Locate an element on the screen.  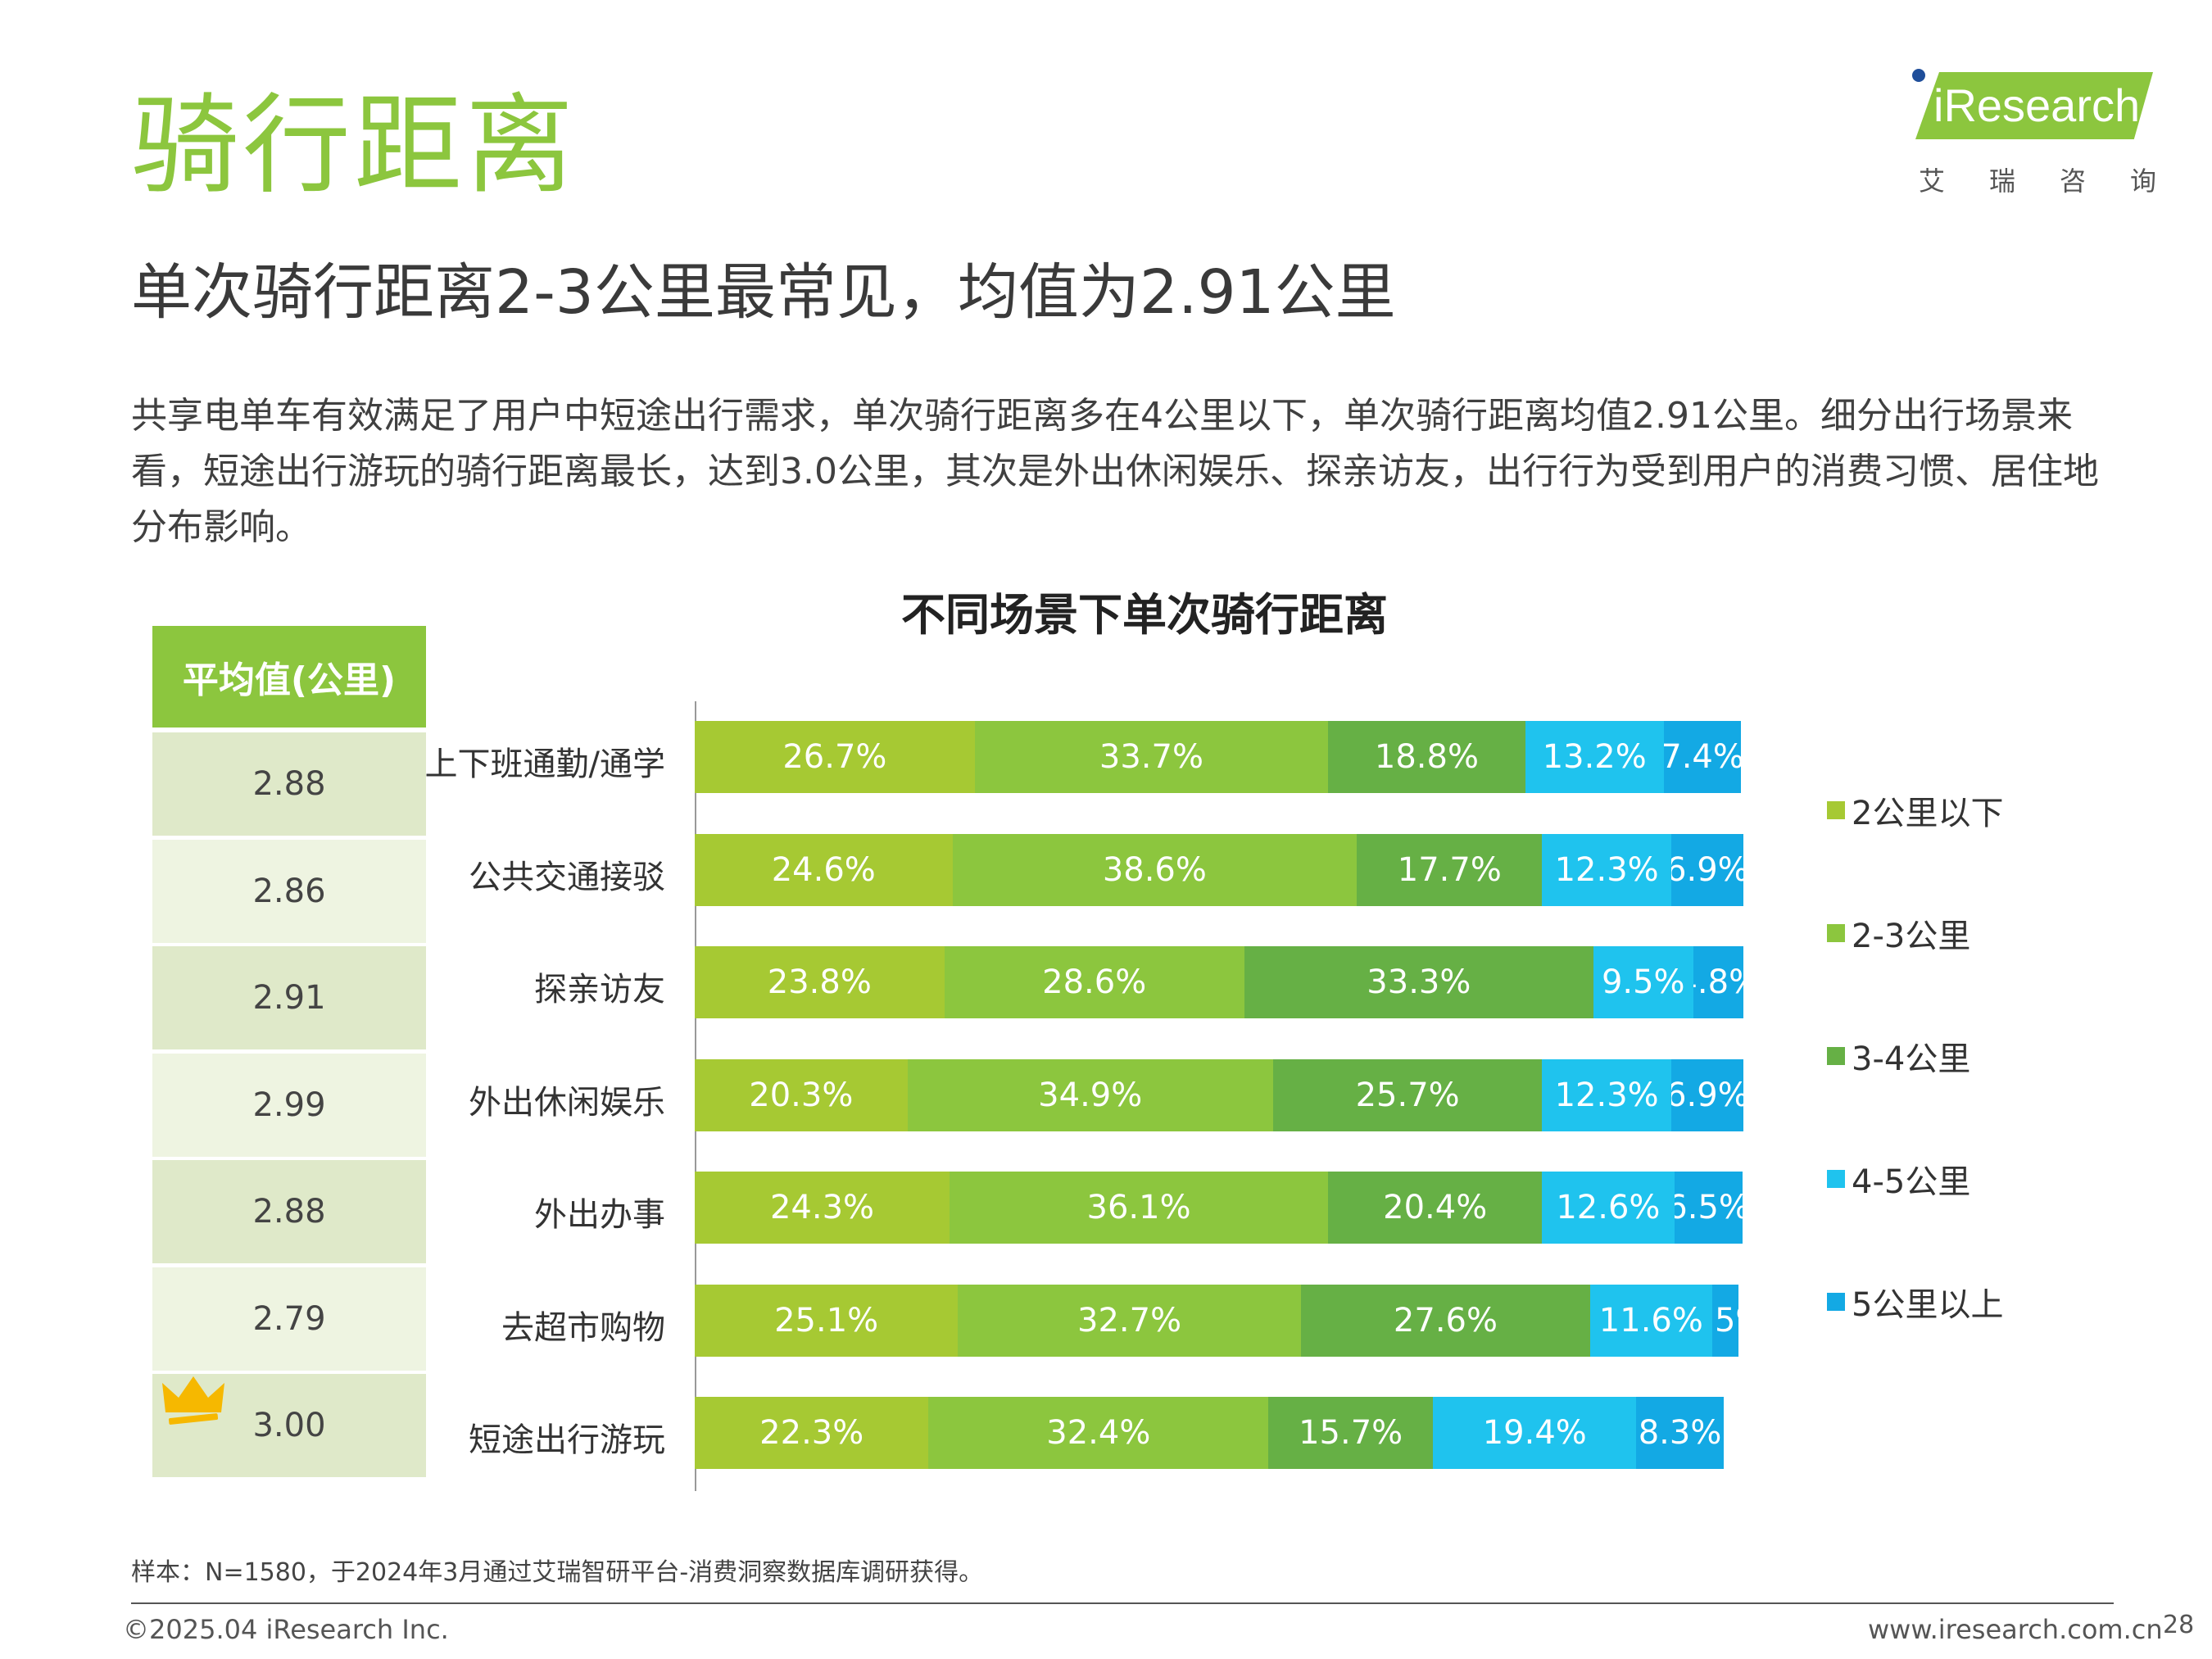
bar-segment: 23.8% is located at coordinates (820, 982).